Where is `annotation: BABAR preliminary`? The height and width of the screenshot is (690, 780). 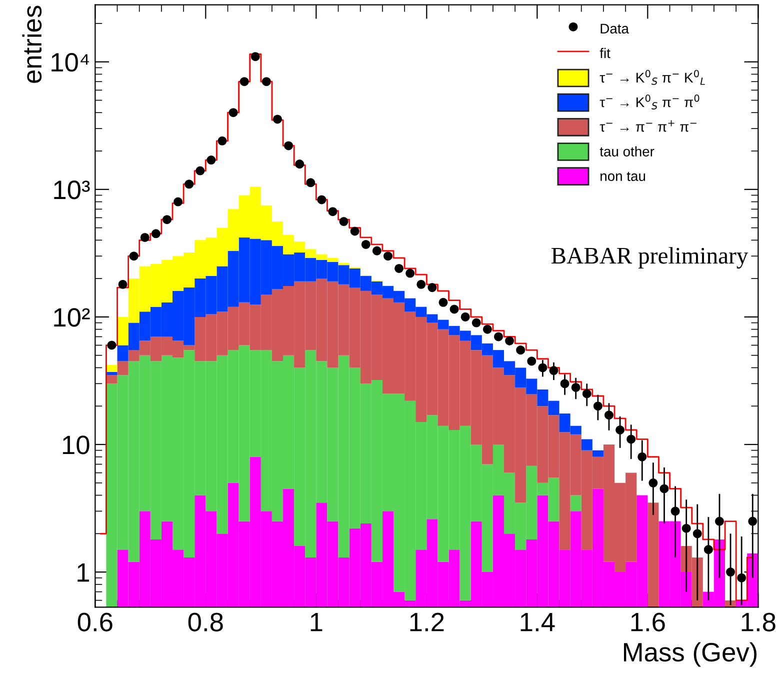 annotation: BABAR preliminary is located at coordinates (649, 258).